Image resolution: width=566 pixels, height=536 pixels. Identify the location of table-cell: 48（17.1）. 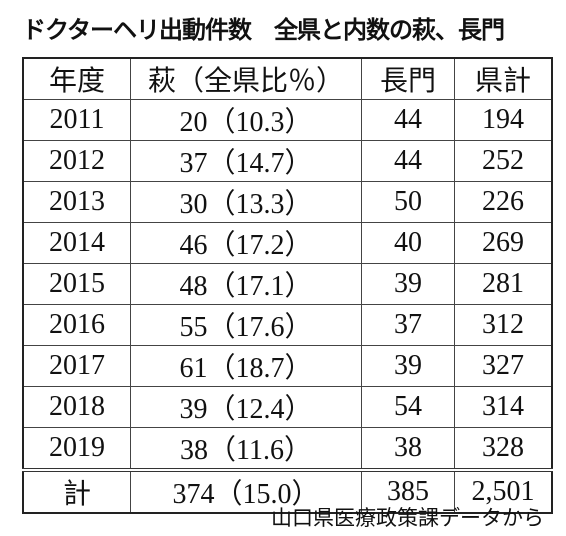
(246, 284).